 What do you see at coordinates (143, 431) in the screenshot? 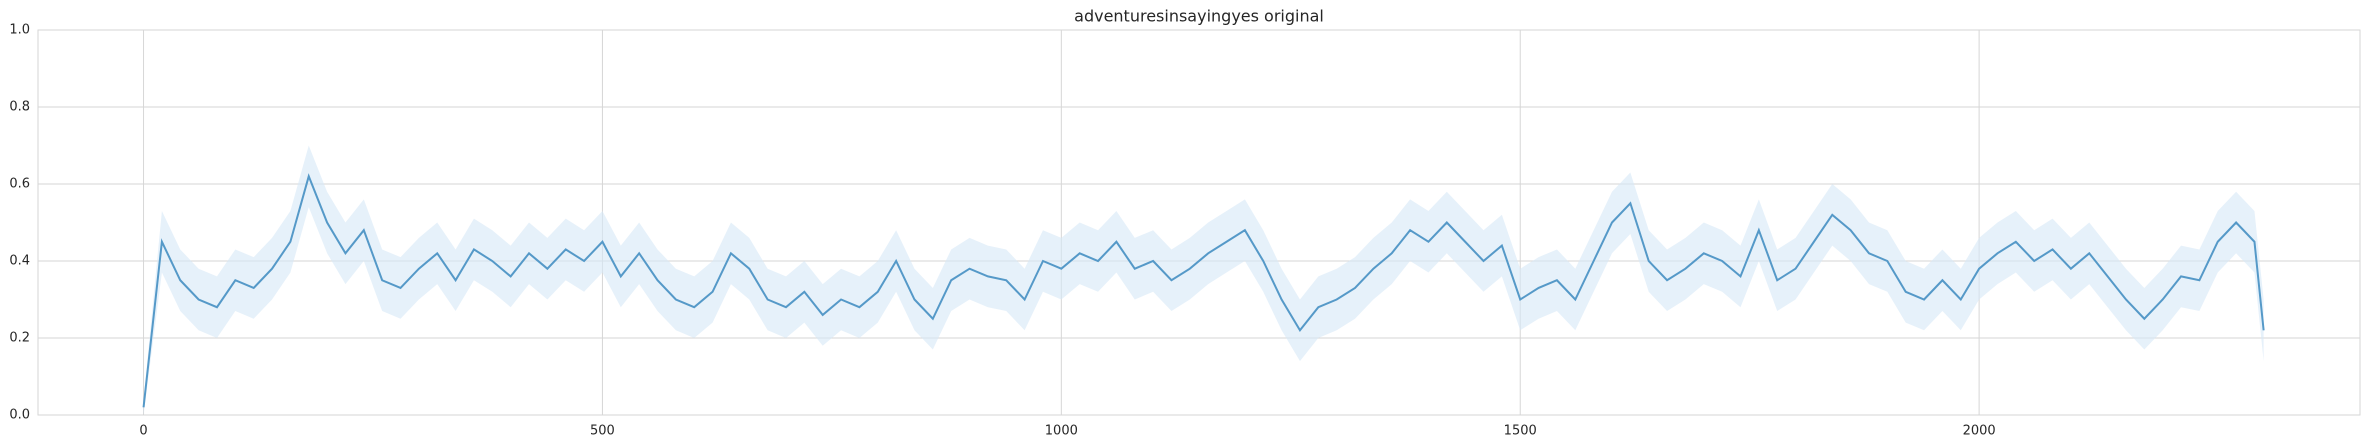
I see `x-tick-label: 0` at bounding box center [143, 431].